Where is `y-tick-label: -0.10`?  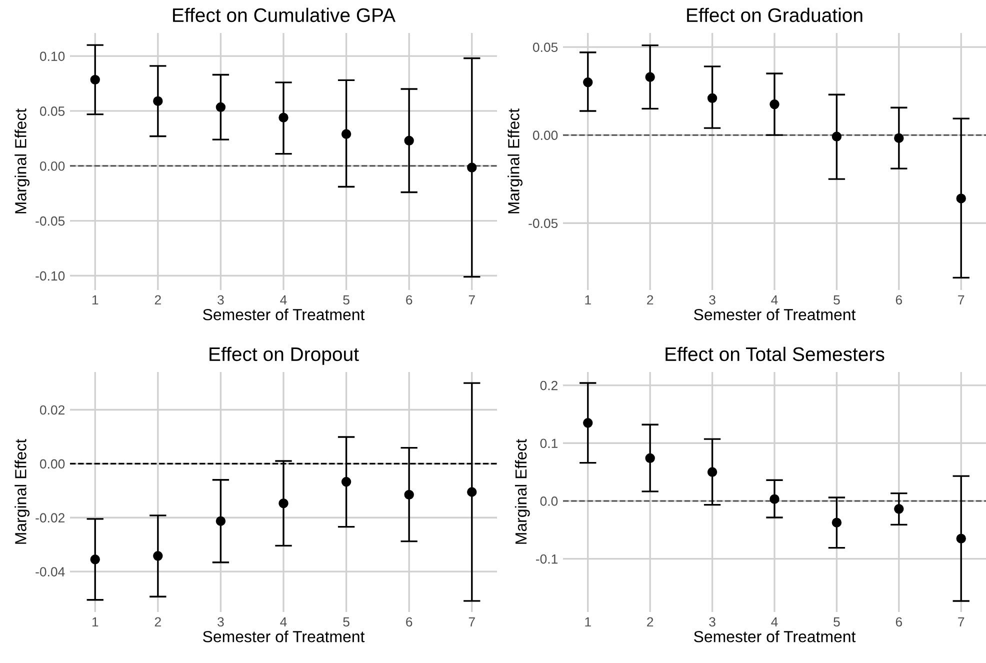 y-tick-label: -0.10 is located at coordinates (50, 276).